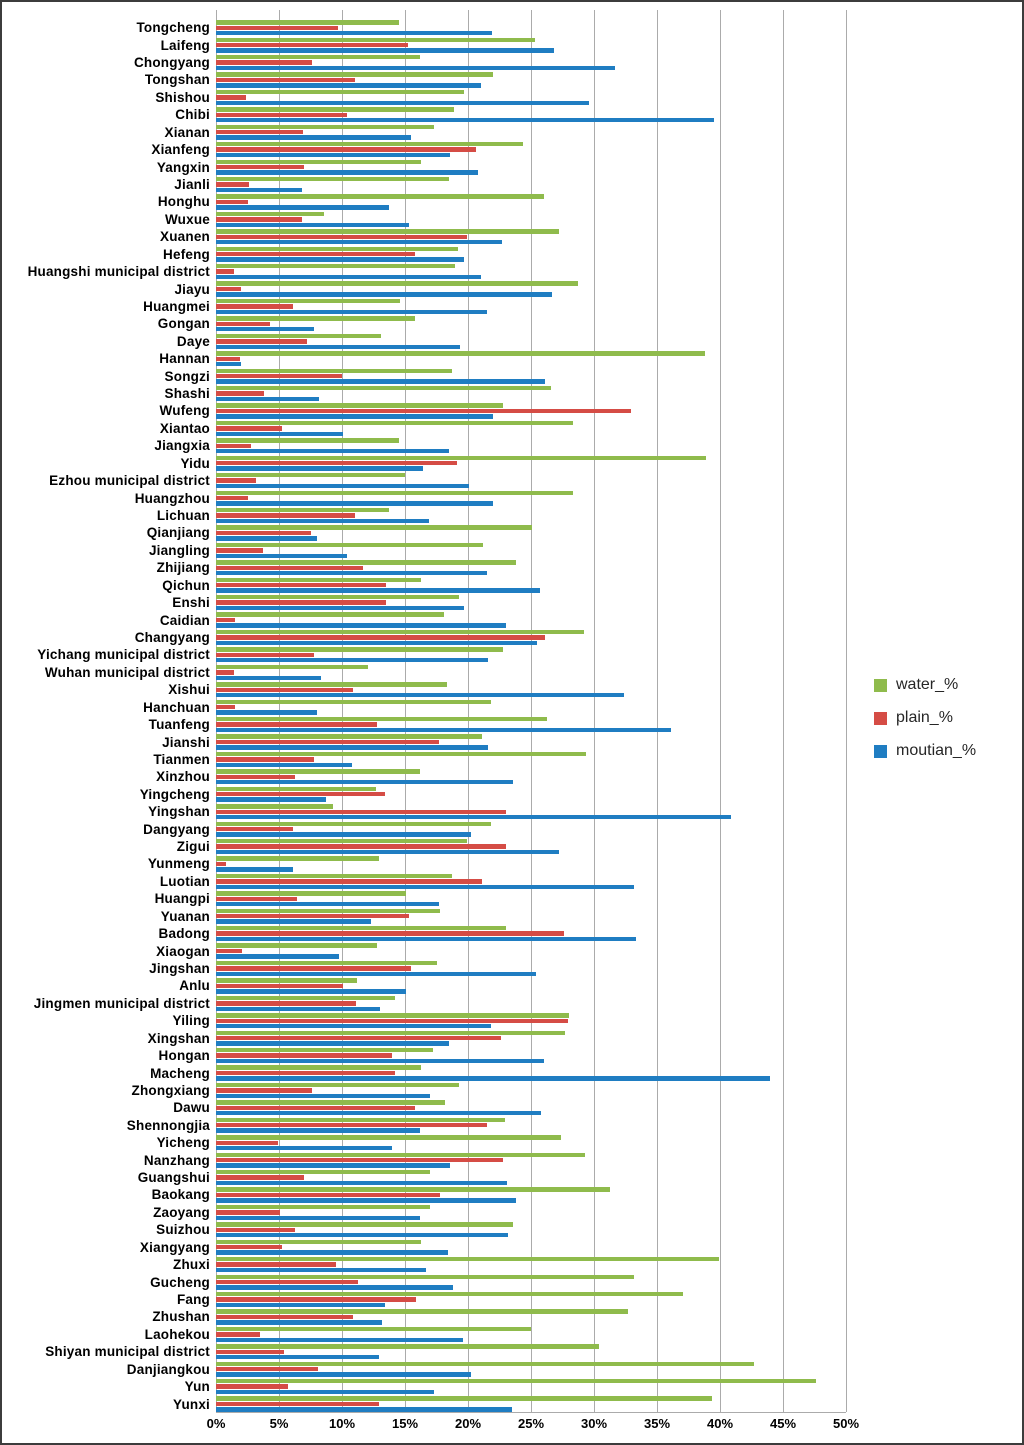 Image resolution: width=1024 pixels, height=1445 pixels. I want to click on x-tick-label: 30%, so click(594, 1423).